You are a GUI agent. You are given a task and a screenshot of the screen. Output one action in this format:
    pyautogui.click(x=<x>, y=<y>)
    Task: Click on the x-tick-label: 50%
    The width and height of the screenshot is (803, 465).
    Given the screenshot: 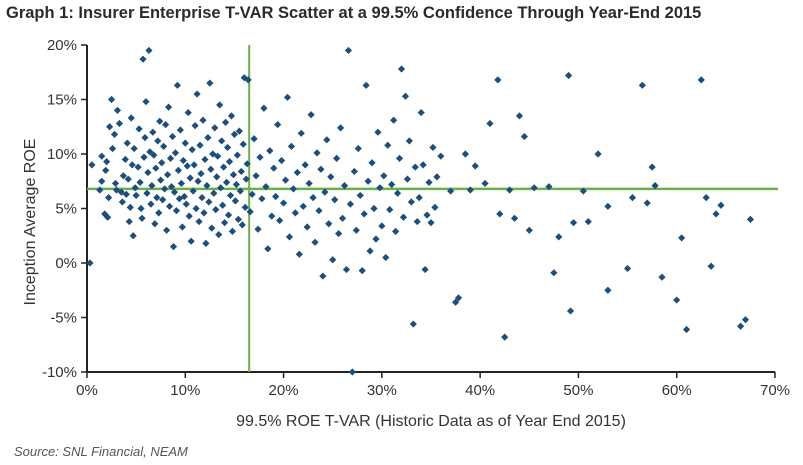 What is the action you would take?
    pyautogui.click(x=578, y=390)
    